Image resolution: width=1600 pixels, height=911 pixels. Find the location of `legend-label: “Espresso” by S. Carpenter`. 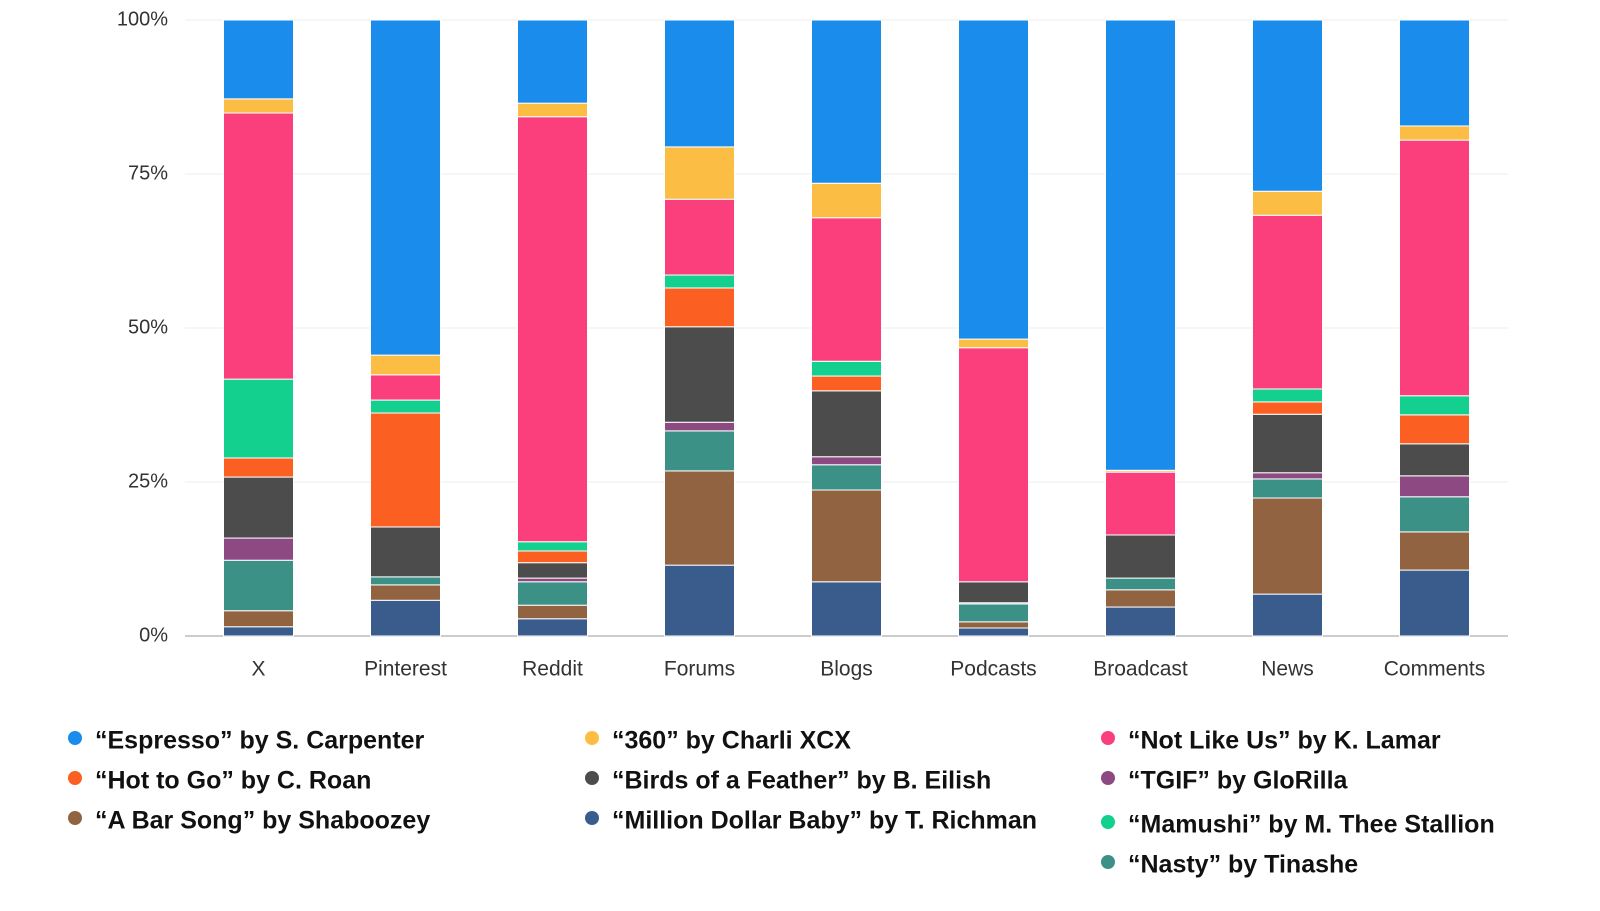

legend-label: “Espresso” by S. Carpenter is located at coordinates (260, 741).